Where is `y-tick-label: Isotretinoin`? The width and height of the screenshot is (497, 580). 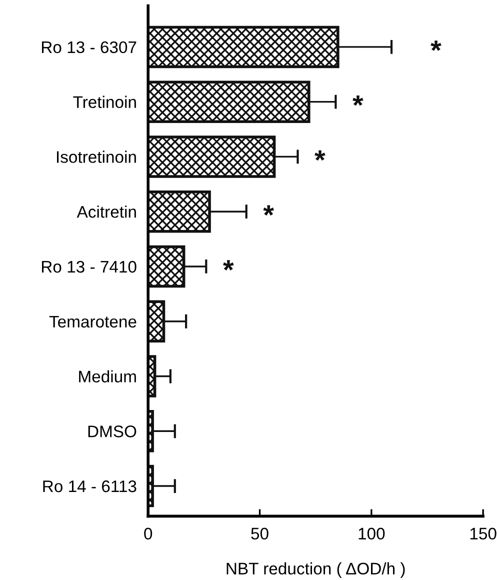
y-tick-label: Isotretinoin is located at coordinates (96, 156).